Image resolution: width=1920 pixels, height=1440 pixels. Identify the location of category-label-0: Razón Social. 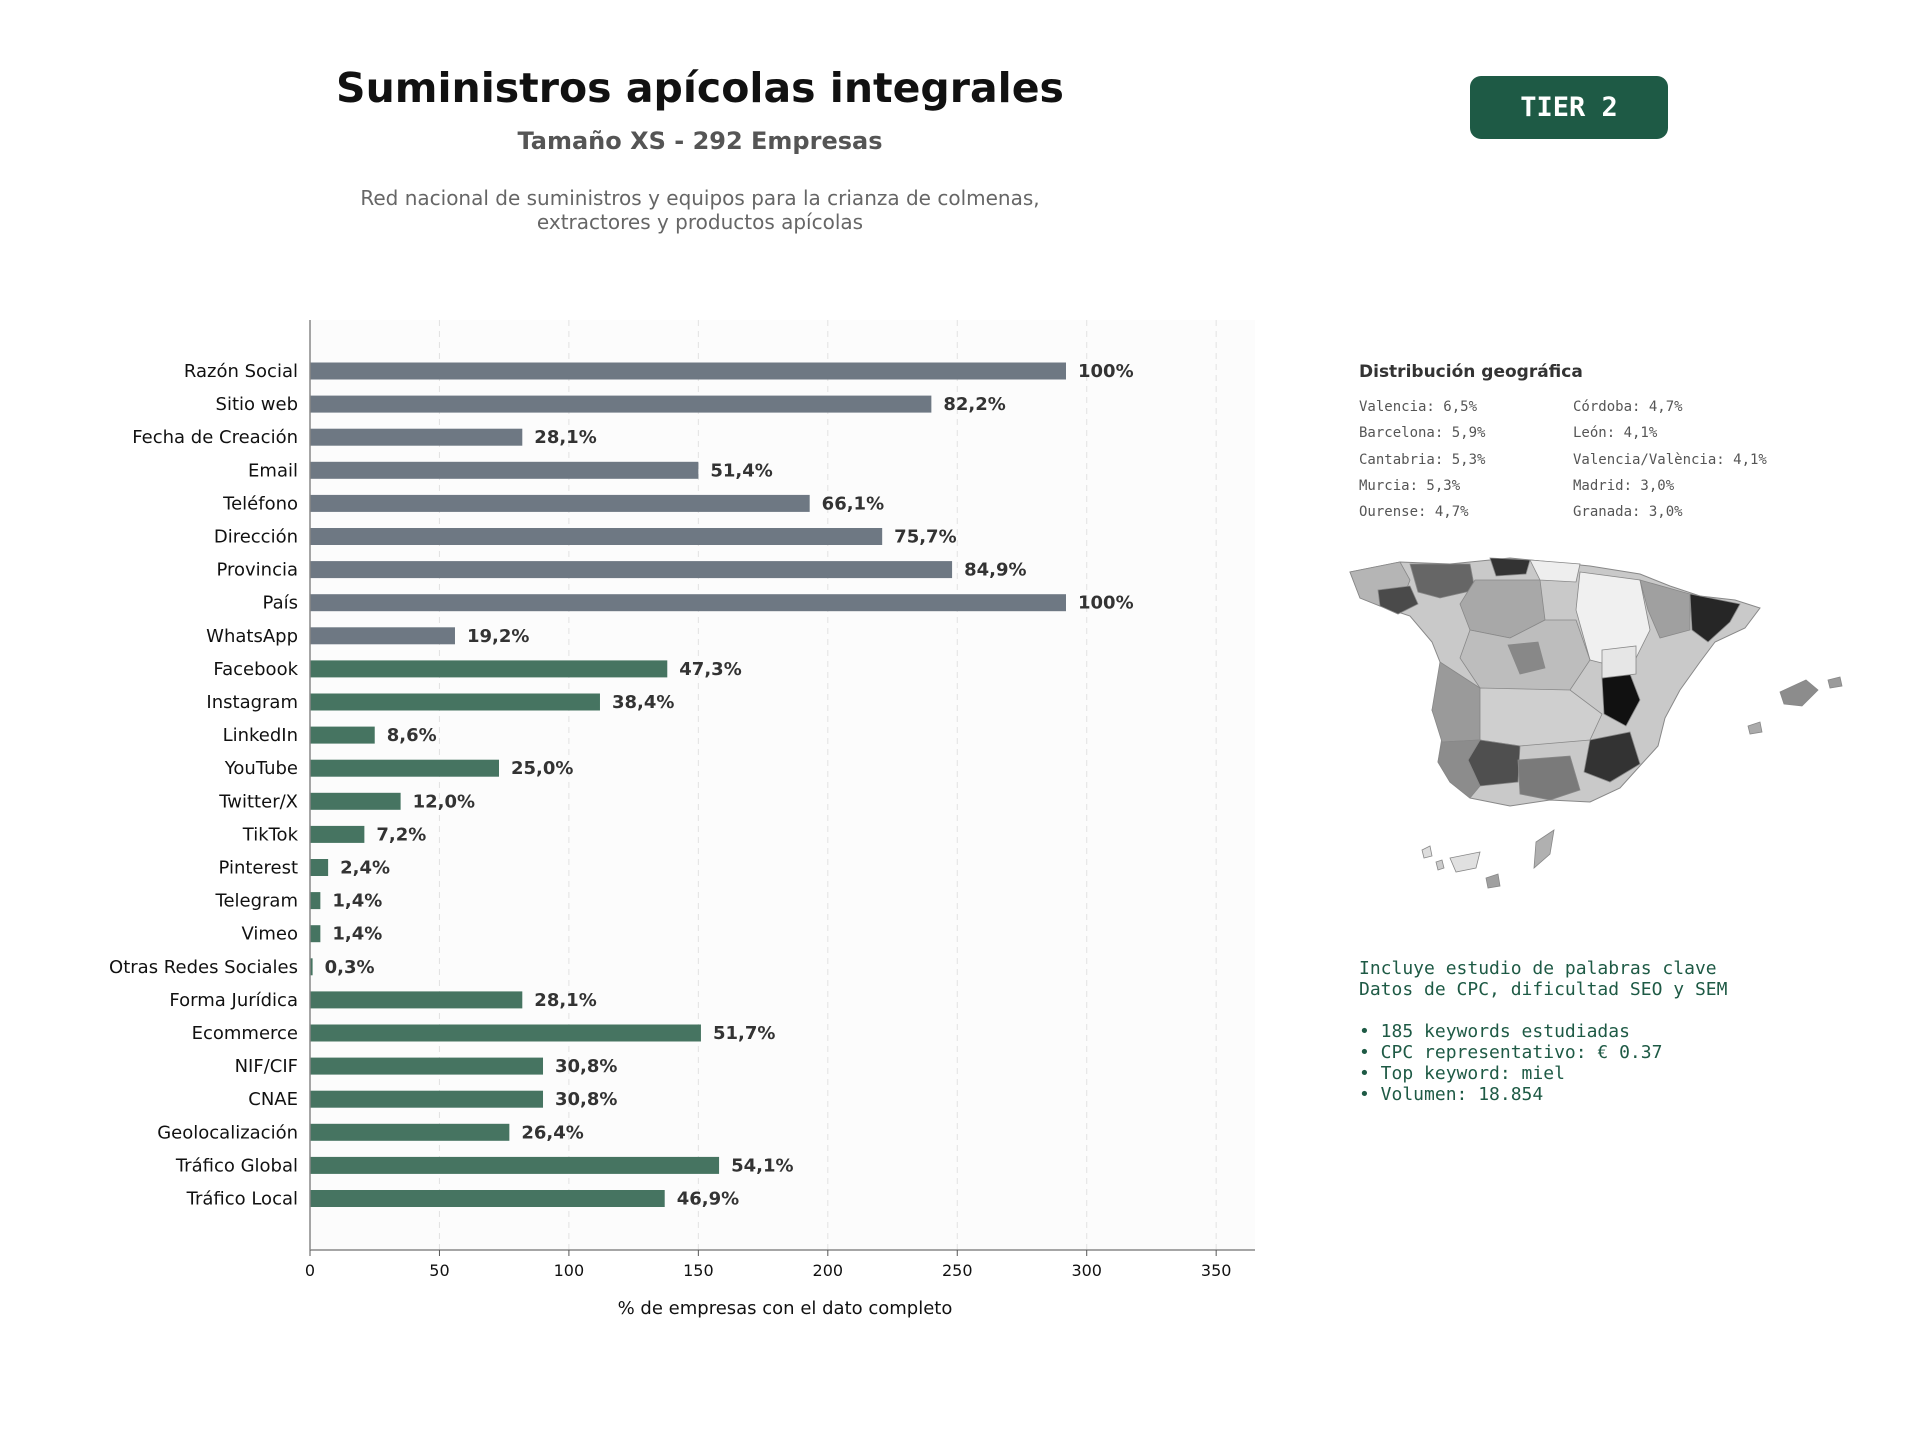
(241, 371).